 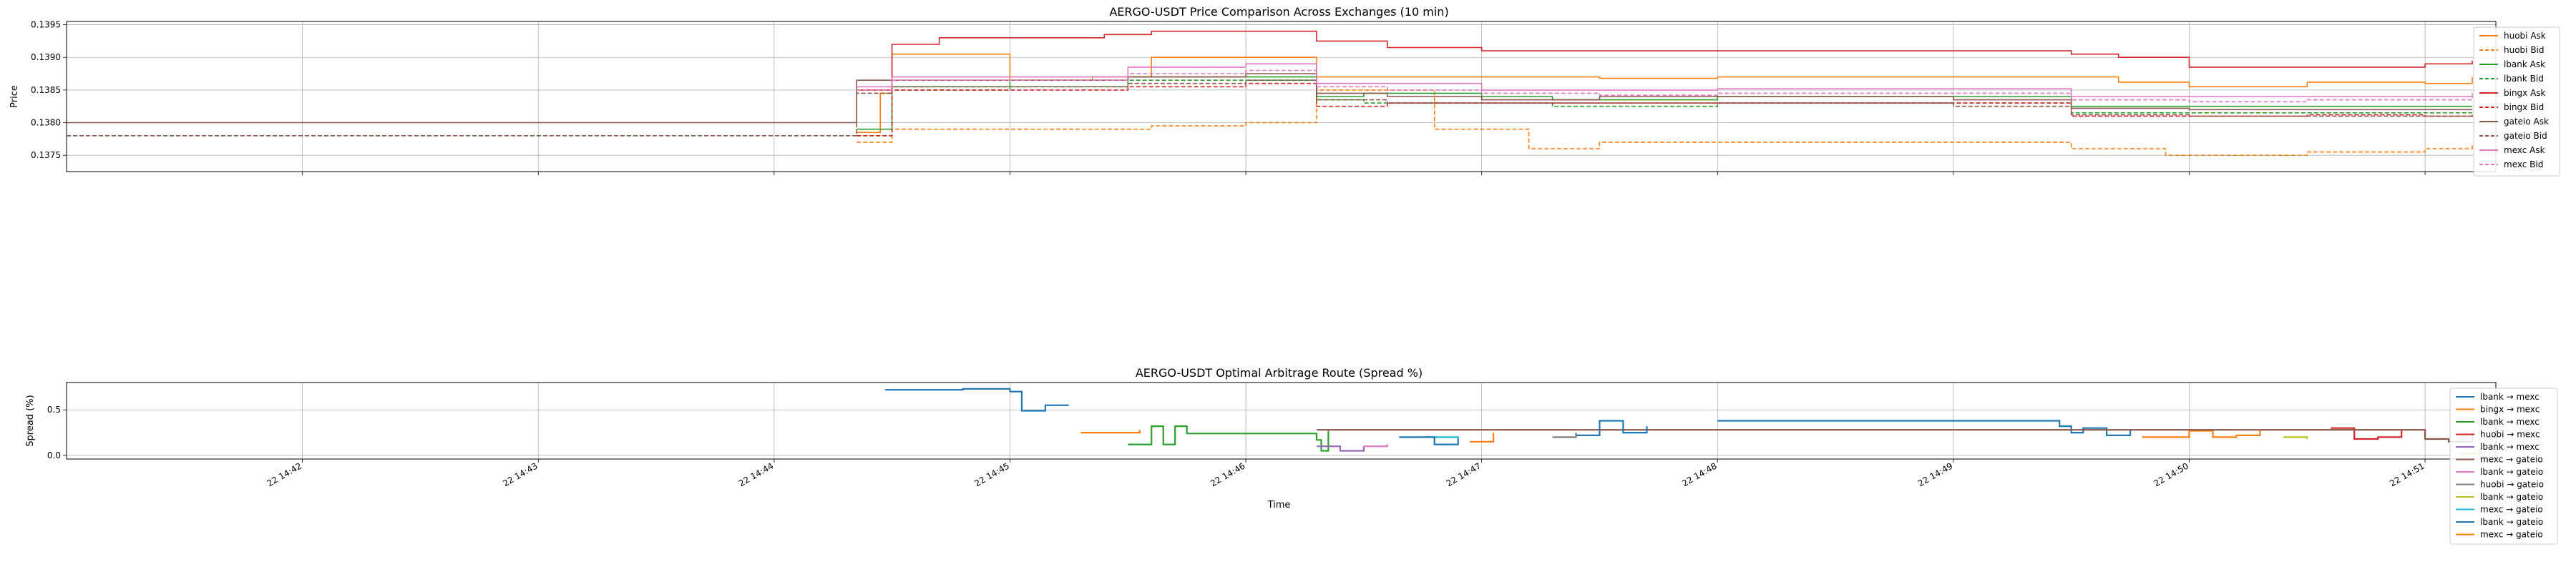 I want to click on y-tick-label: 0.0, so click(x=54, y=455).